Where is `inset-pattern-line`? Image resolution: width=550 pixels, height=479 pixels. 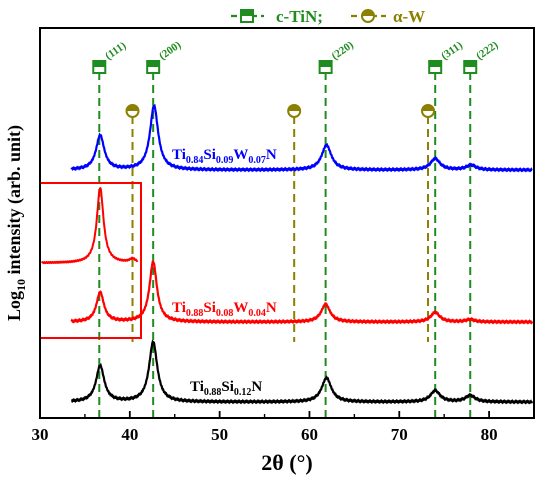 inset-pattern-line is located at coordinates (89, 225).